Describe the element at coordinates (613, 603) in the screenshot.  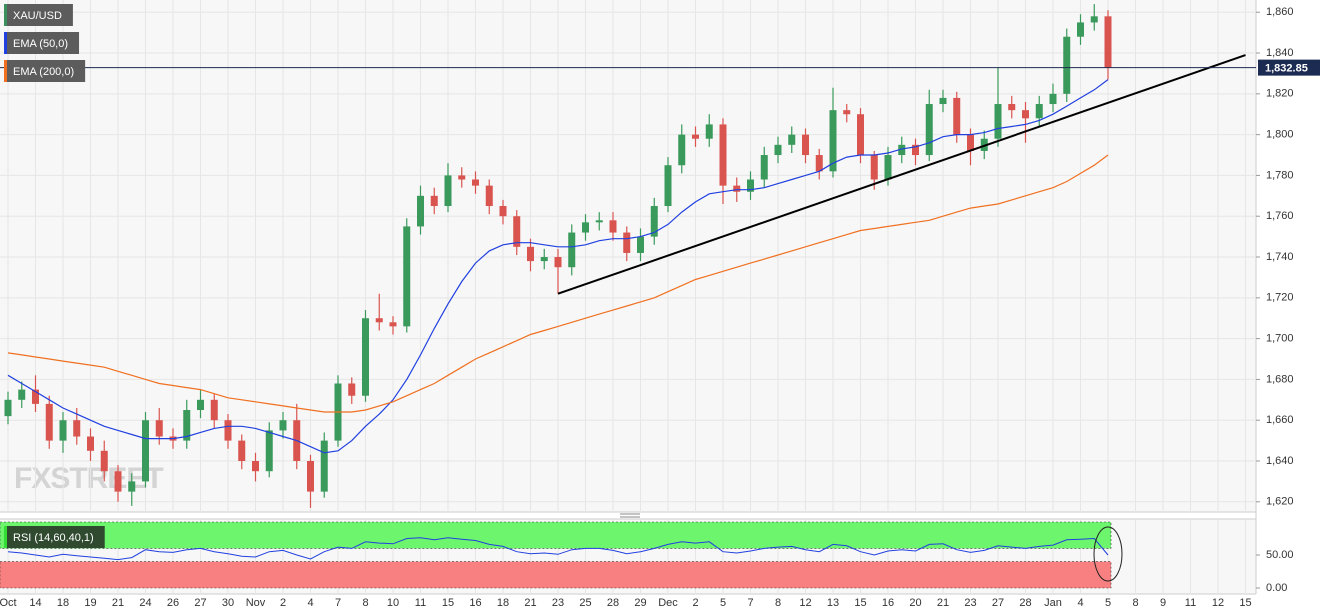
I see `x-tick-label: 28` at that location.